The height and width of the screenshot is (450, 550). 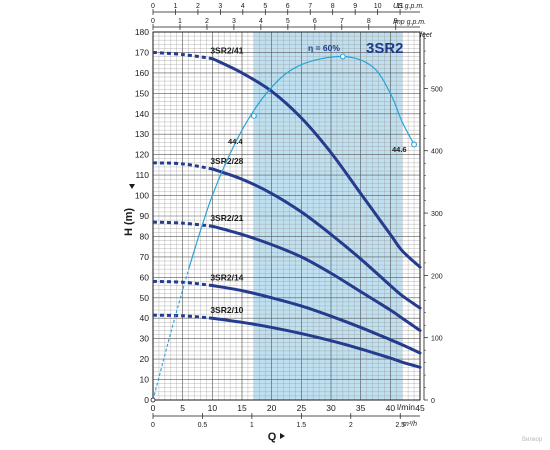 I want to click on efficiency-curve-dashed, so click(x=171, y=335).